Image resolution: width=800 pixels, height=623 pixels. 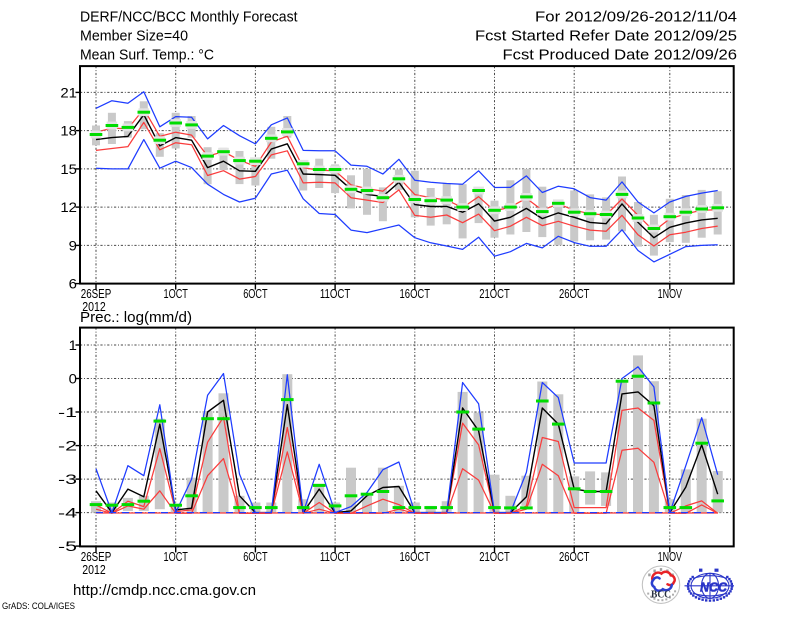 What do you see at coordinates (147, 56) in the screenshot?
I see `svg-text: Mean Surf. Temp.: °C` at bounding box center [147, 56].